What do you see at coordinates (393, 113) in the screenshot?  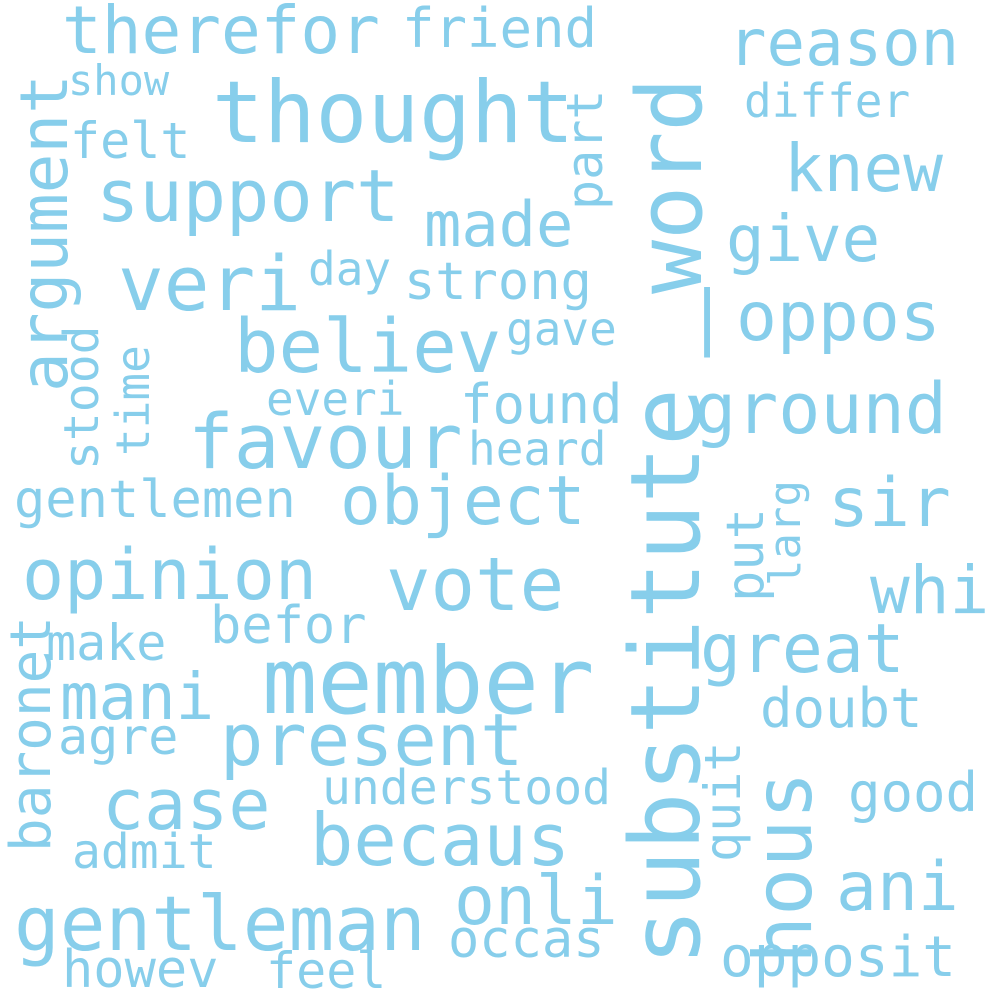 I see `word-thought: thought` at bounding box center [393, 113].